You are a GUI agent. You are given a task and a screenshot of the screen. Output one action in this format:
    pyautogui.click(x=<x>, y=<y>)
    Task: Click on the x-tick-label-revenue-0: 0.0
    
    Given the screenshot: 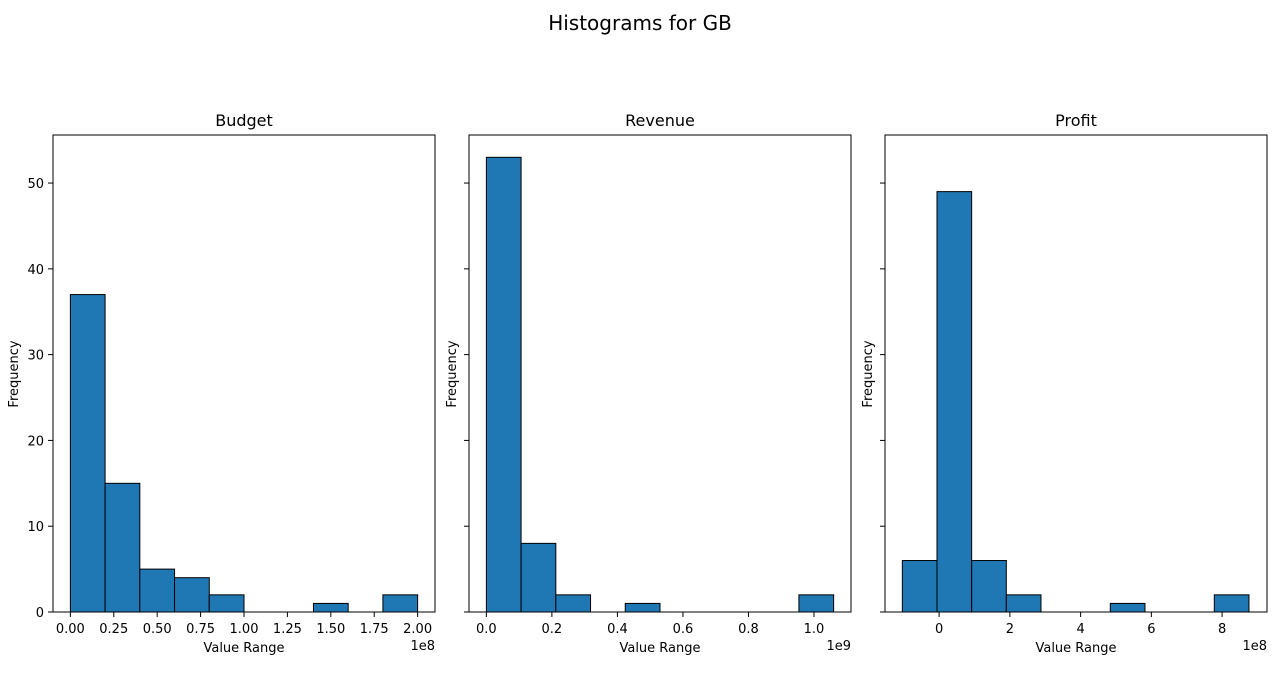 What is the action you would take?
    pyautogui.click(x=486, y=629)
    